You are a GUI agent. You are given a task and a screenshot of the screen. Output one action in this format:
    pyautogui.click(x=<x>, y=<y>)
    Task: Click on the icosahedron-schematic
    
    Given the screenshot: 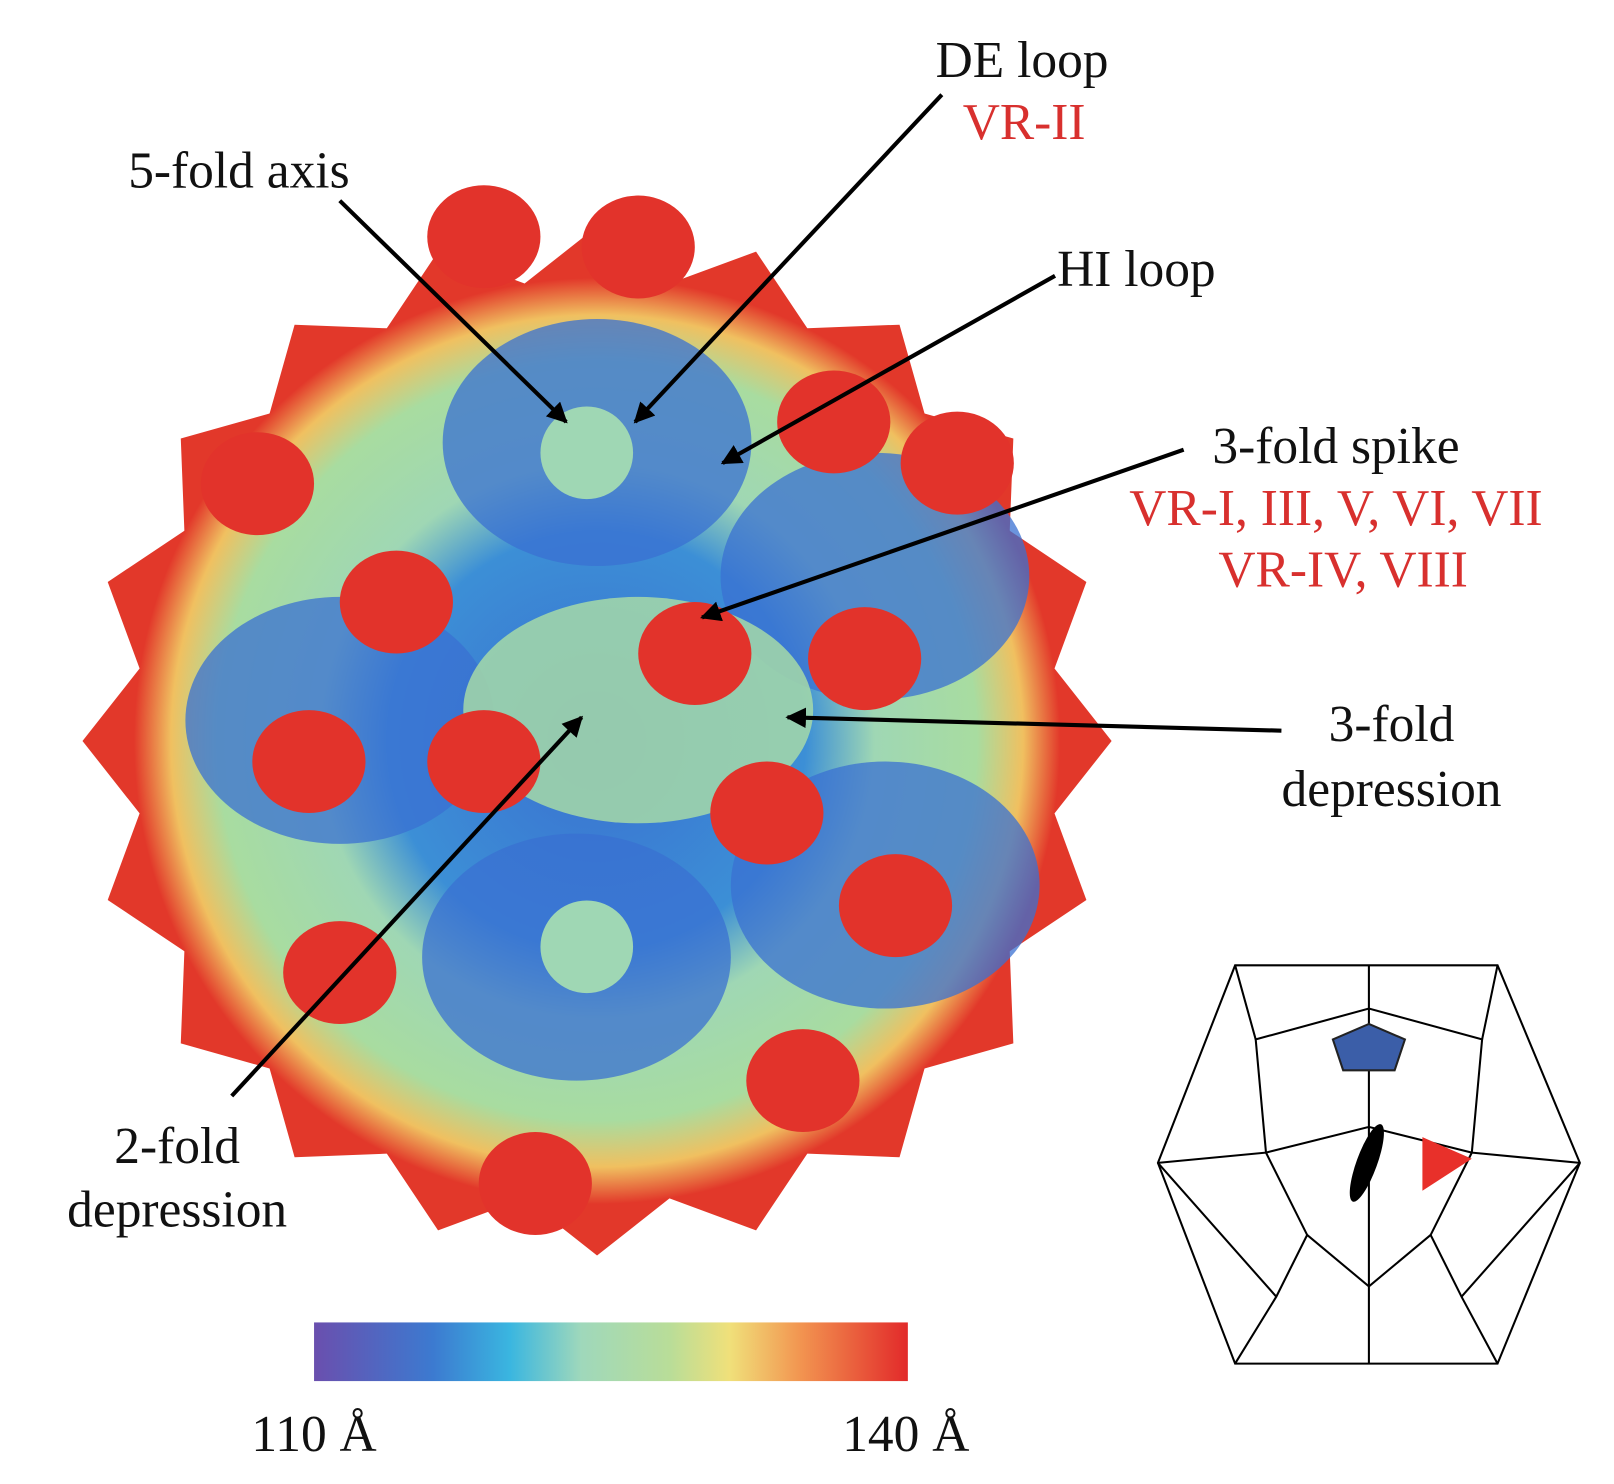 What is the action you would take?
    pyautogui.click(x=1368, y=1164)
    